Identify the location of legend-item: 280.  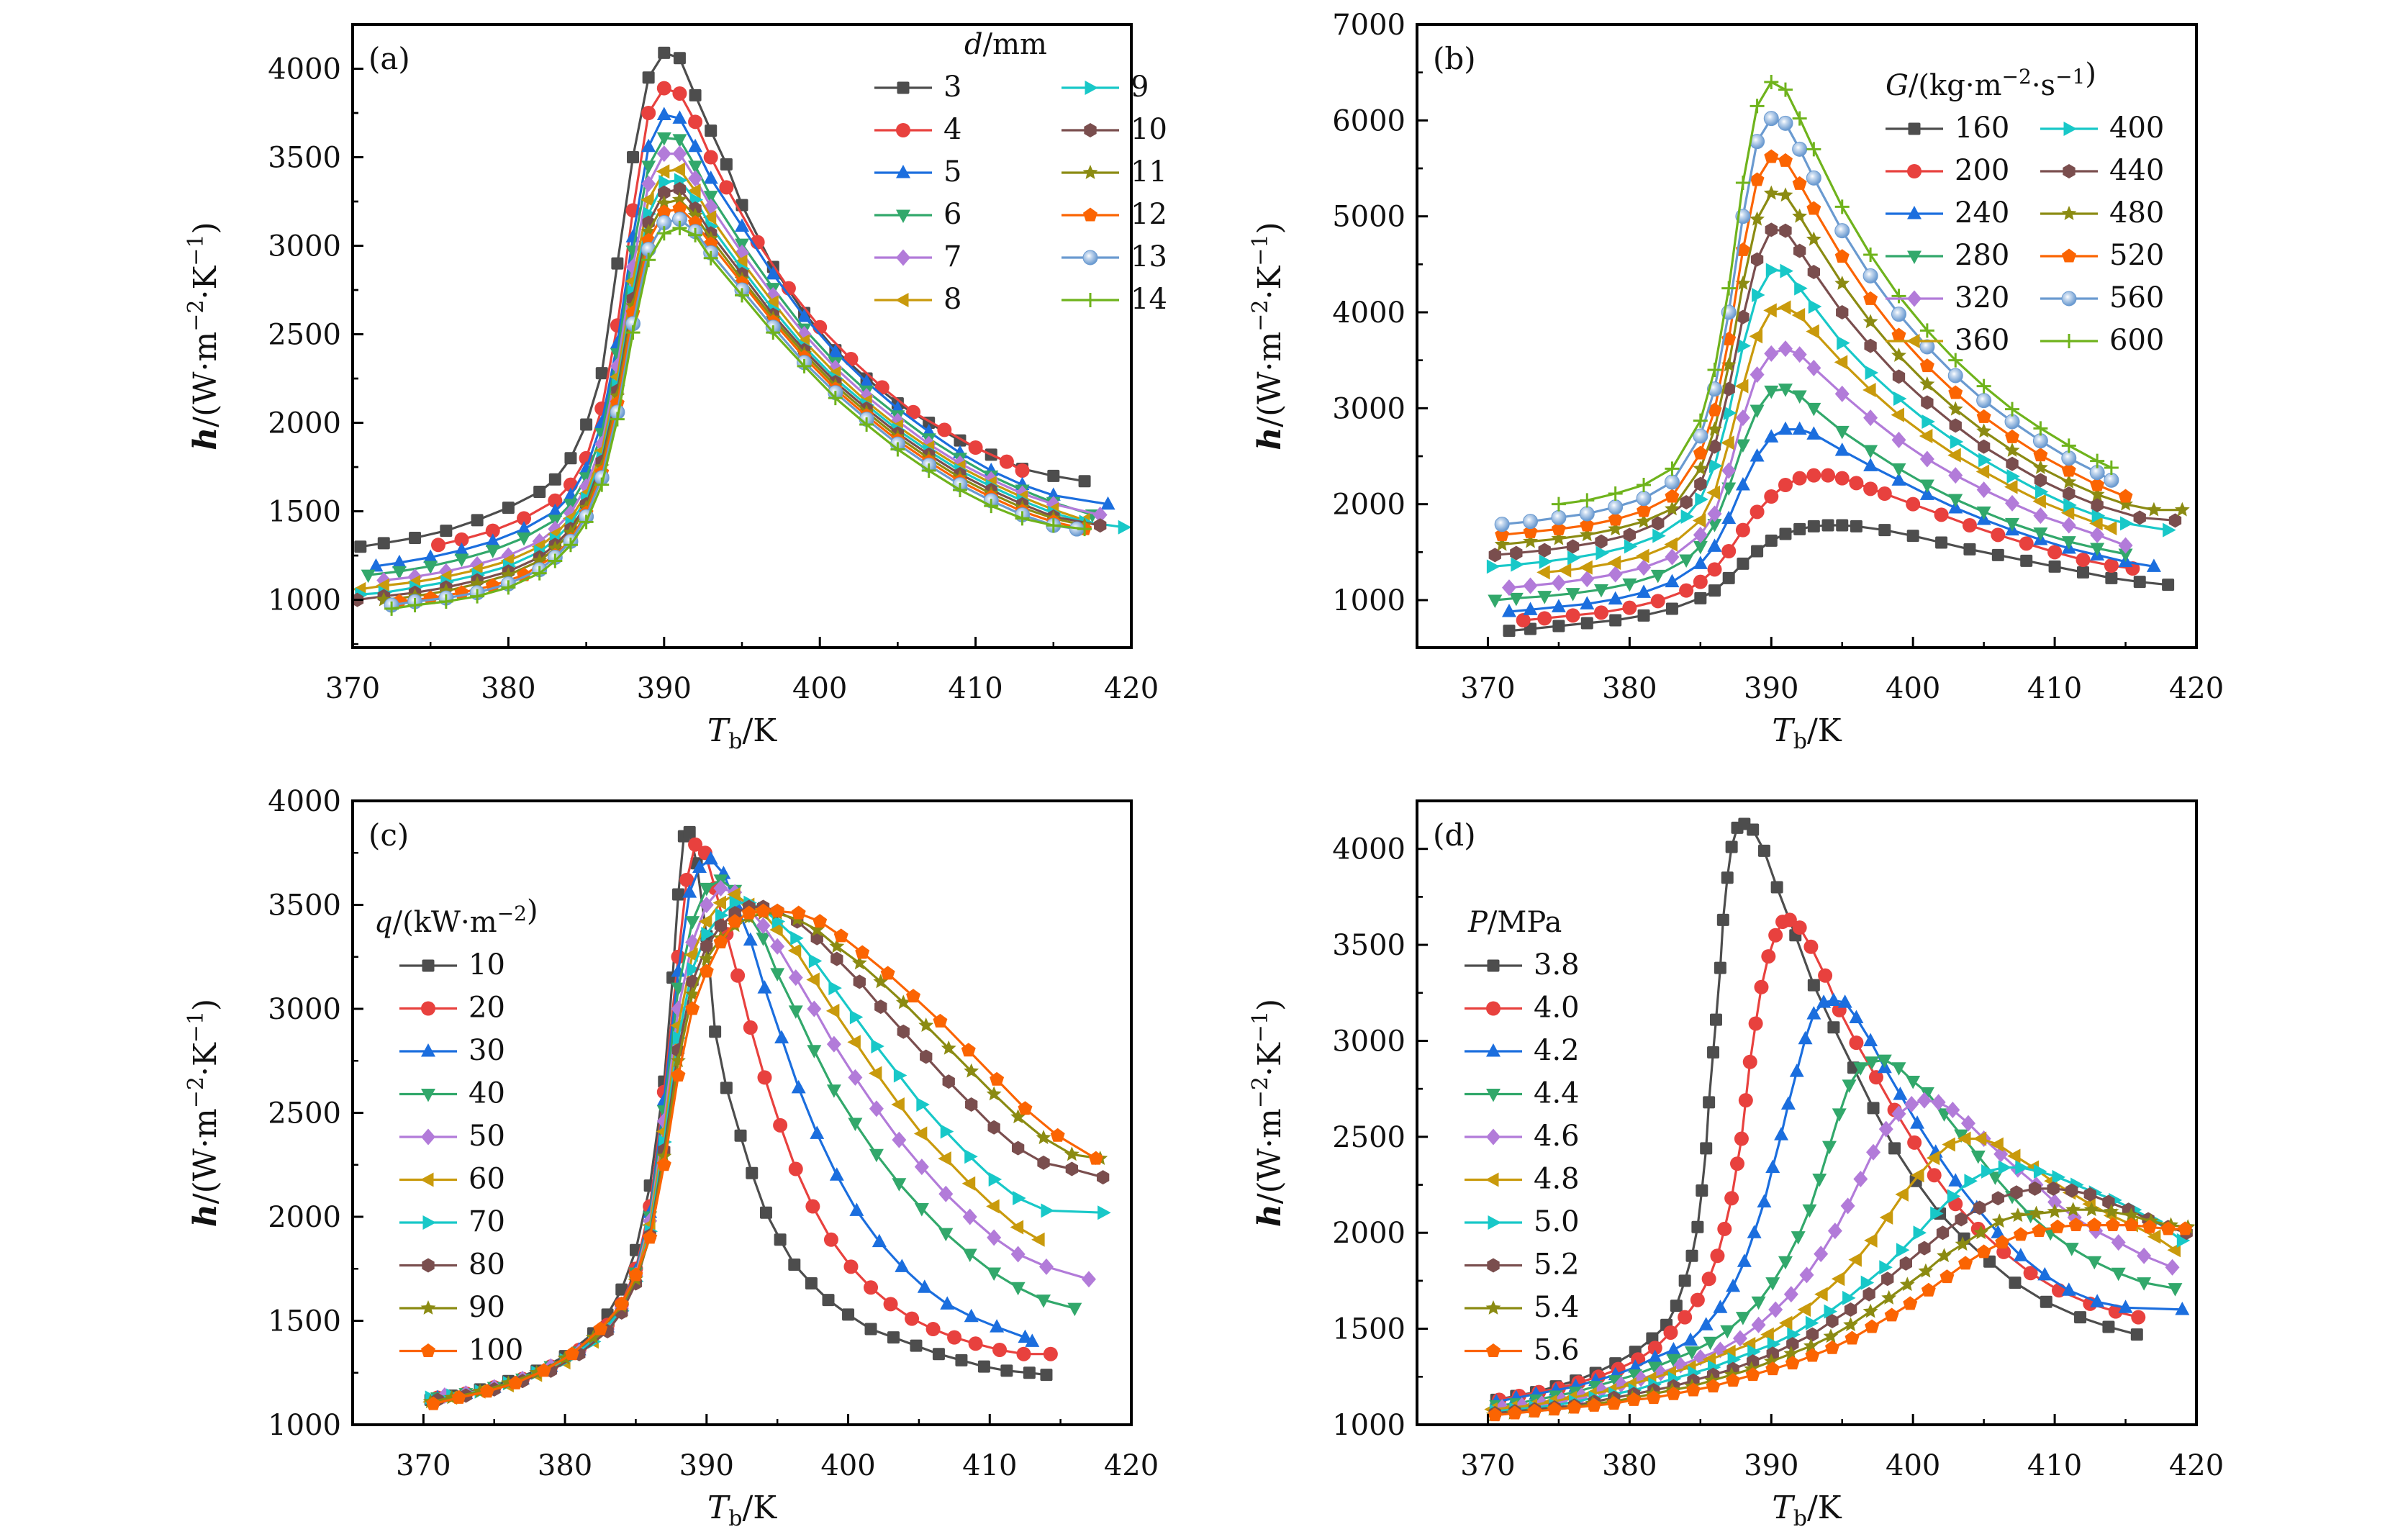
(1947, 255).